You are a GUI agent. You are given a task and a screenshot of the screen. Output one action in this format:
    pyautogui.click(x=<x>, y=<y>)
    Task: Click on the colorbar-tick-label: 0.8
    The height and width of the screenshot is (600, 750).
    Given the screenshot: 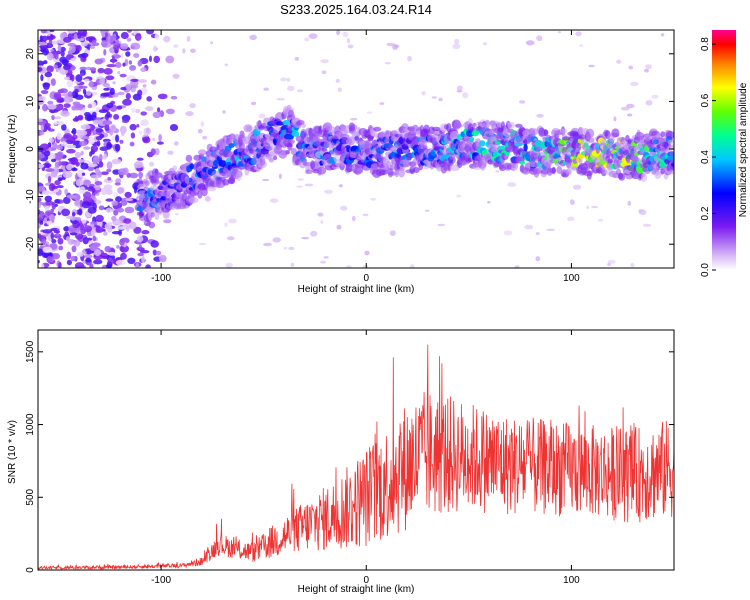 What is the action you would take?
    pyautogui.click(x=705, y=44)
    